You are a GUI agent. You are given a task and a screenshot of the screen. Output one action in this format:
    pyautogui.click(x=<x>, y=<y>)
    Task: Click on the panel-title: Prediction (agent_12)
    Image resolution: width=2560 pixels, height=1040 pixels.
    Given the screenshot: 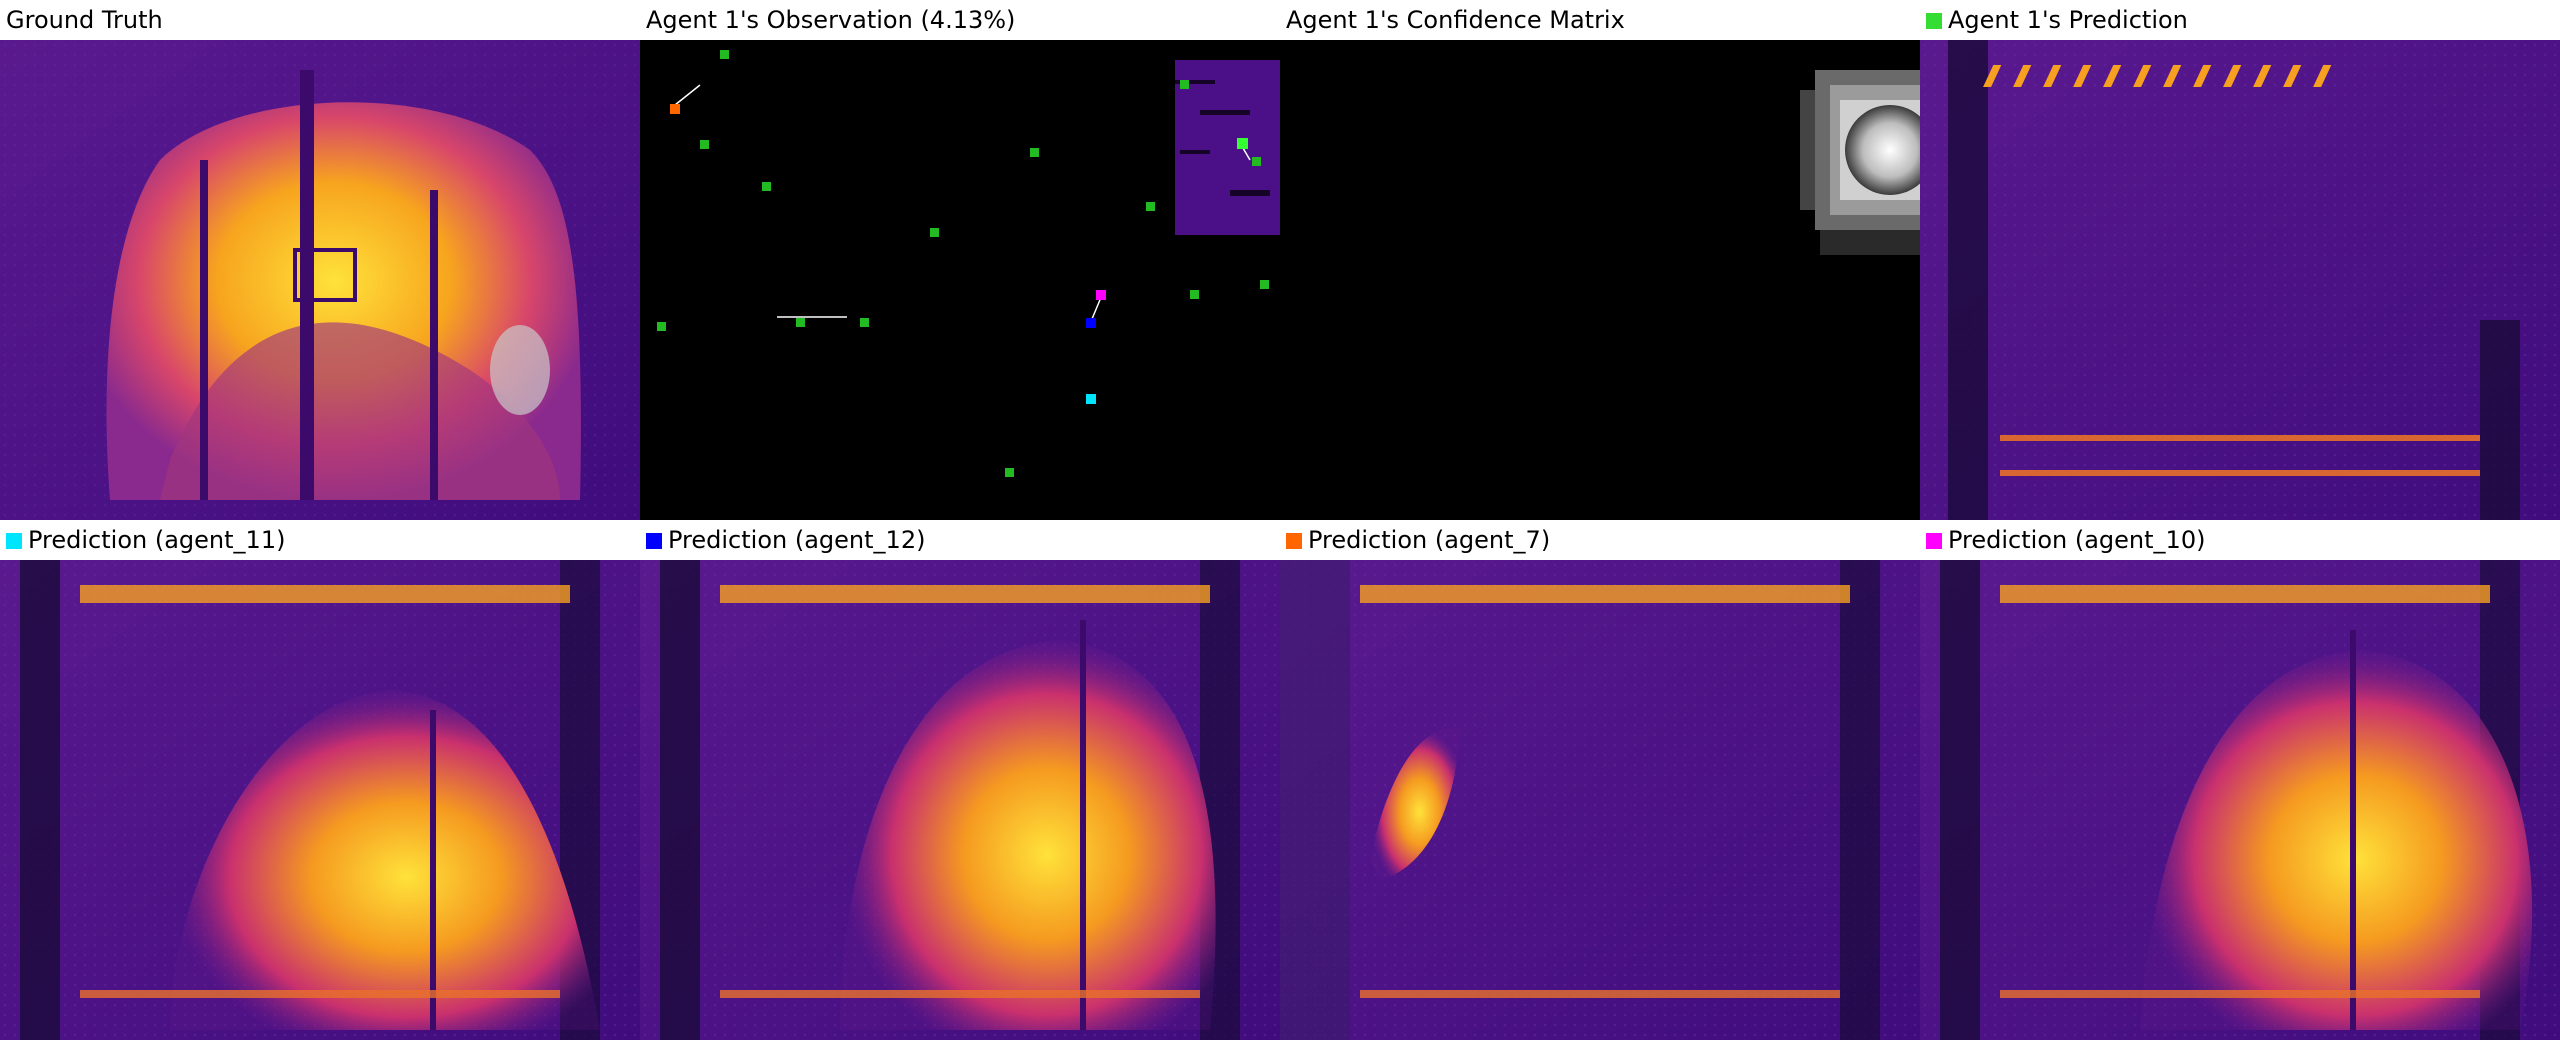 What is the action you would take?
    pyautogui.click(x=785, y=540)
    